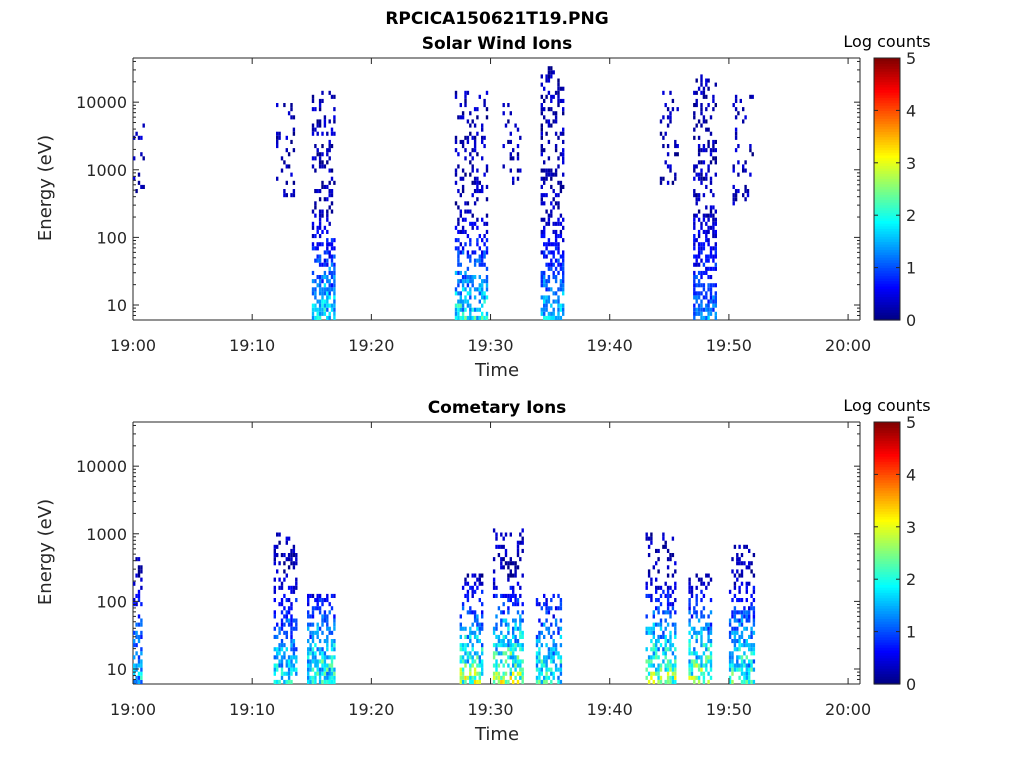 The image size is (1024, 768). What do you see at coordinates (133, 709) in the screenshot?
I see `x-tick-label: 19:00` at bounding box center [133, 709].